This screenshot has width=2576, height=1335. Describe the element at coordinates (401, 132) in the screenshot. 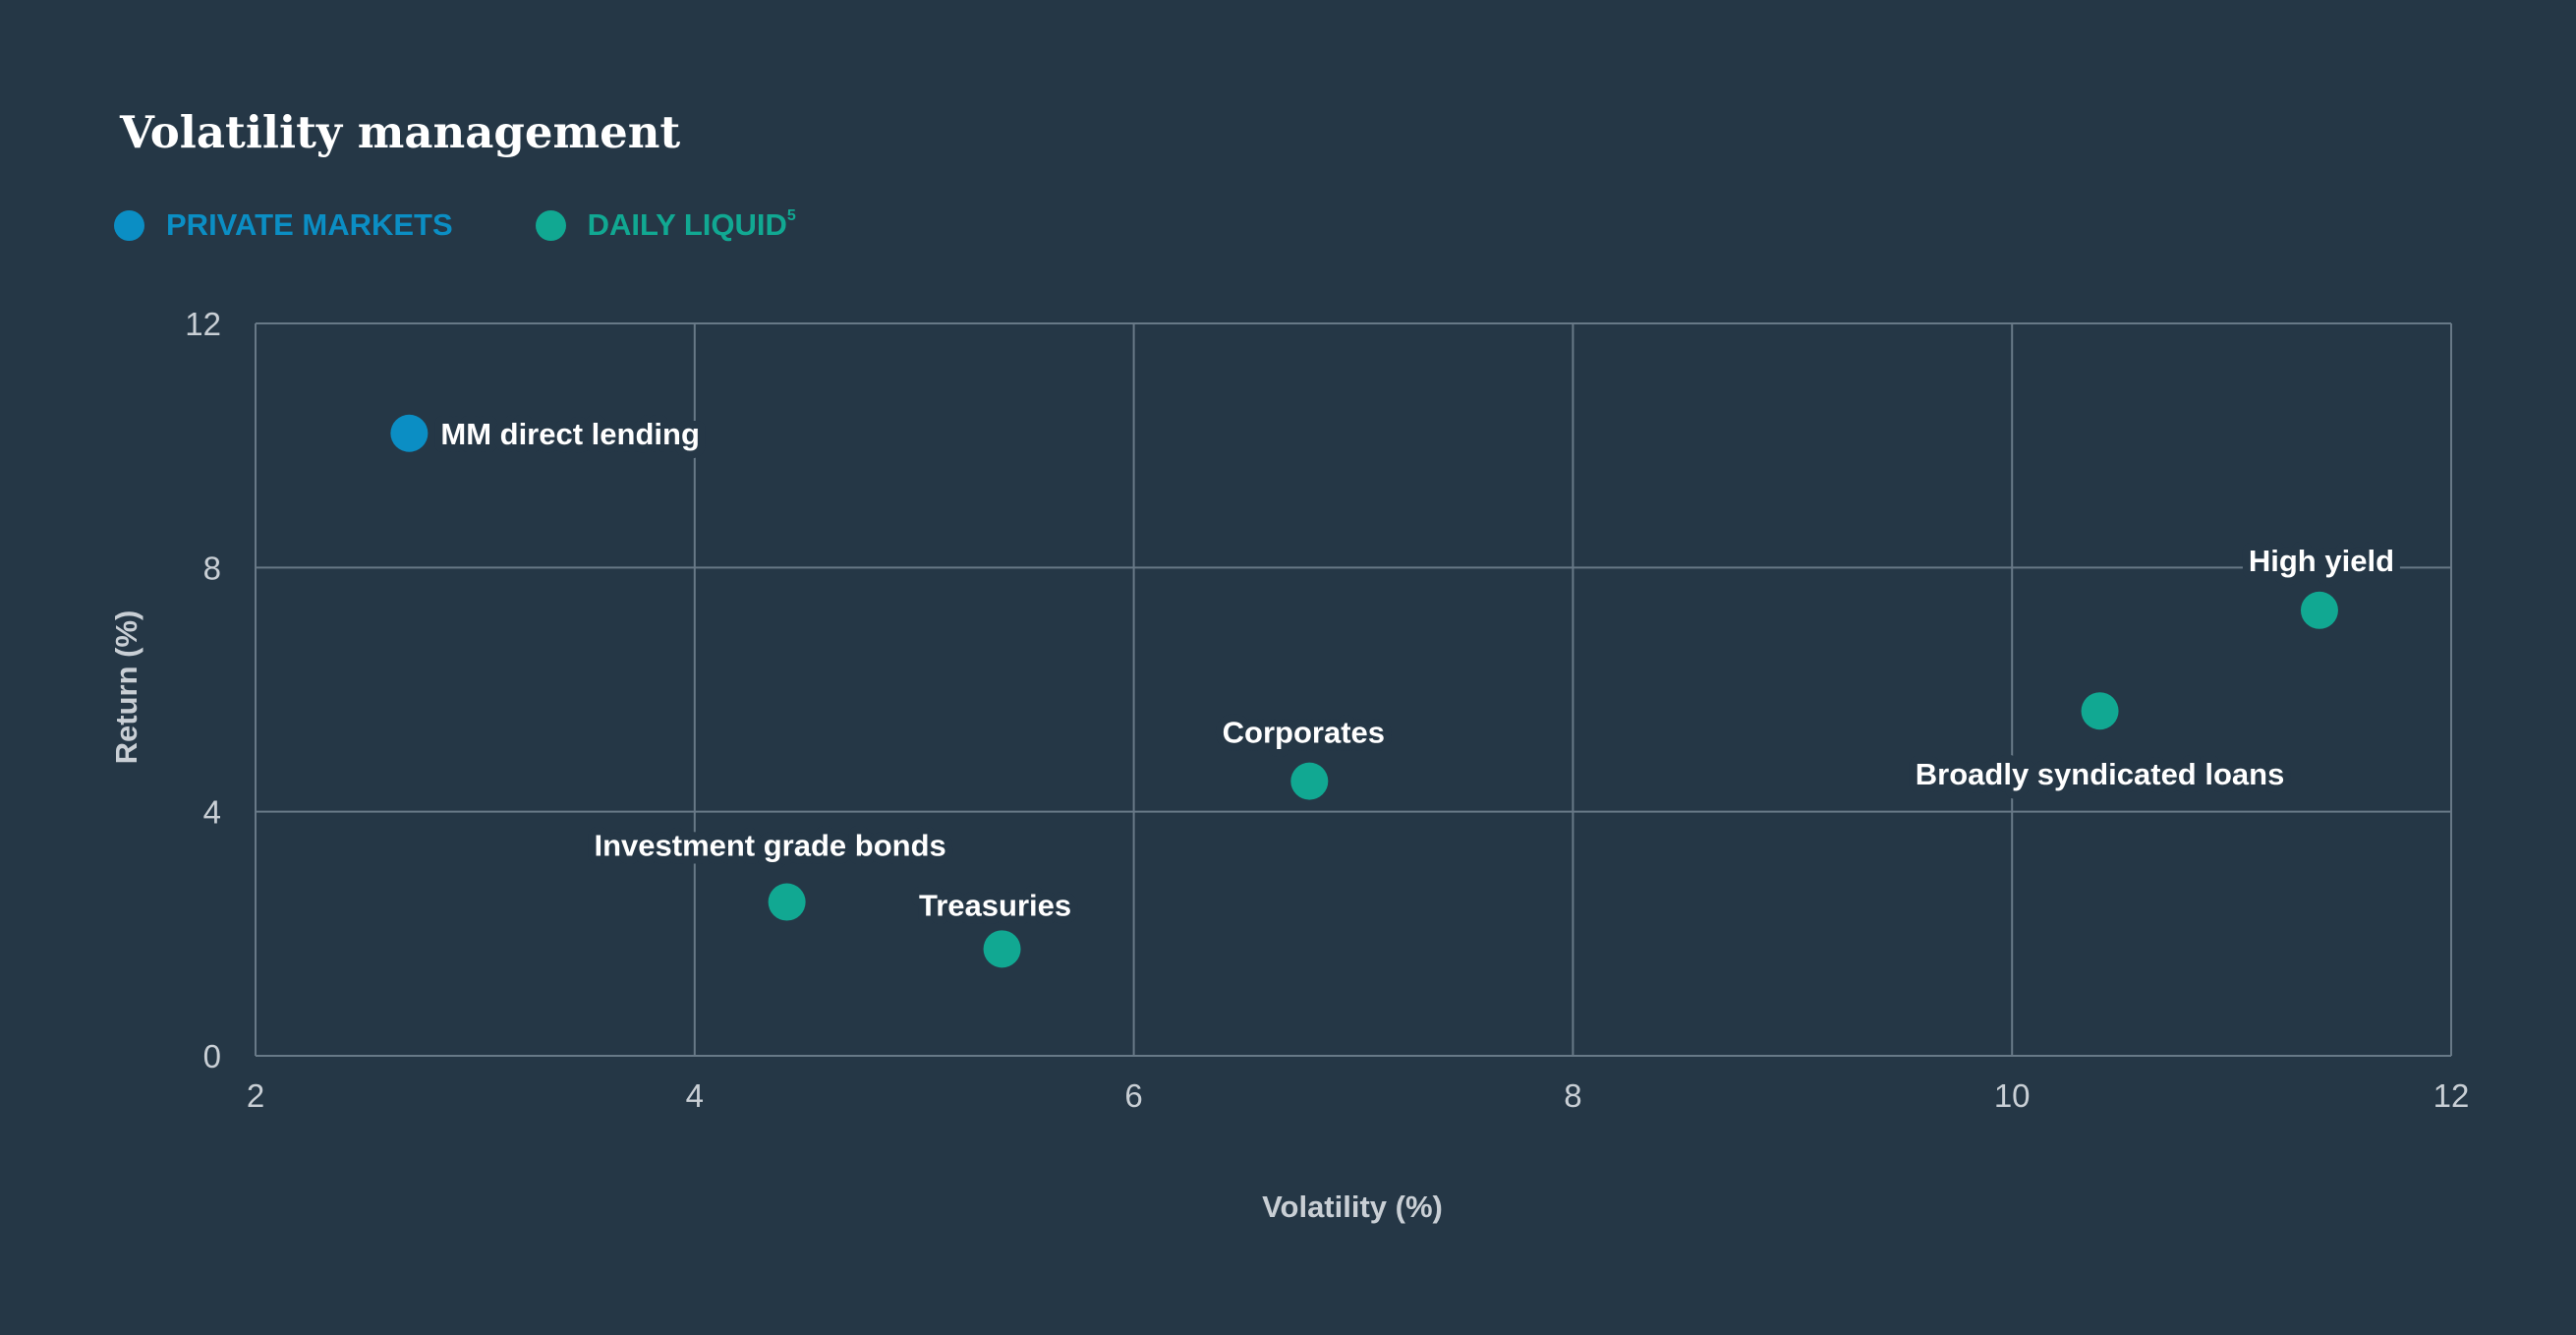

I see `chart-title: Volatility management` at that location.